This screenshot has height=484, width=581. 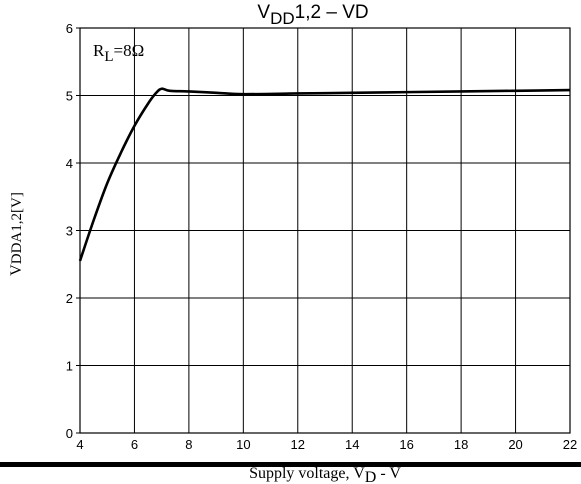 I want to click on bottom-rule, so click(x=290, y=464).